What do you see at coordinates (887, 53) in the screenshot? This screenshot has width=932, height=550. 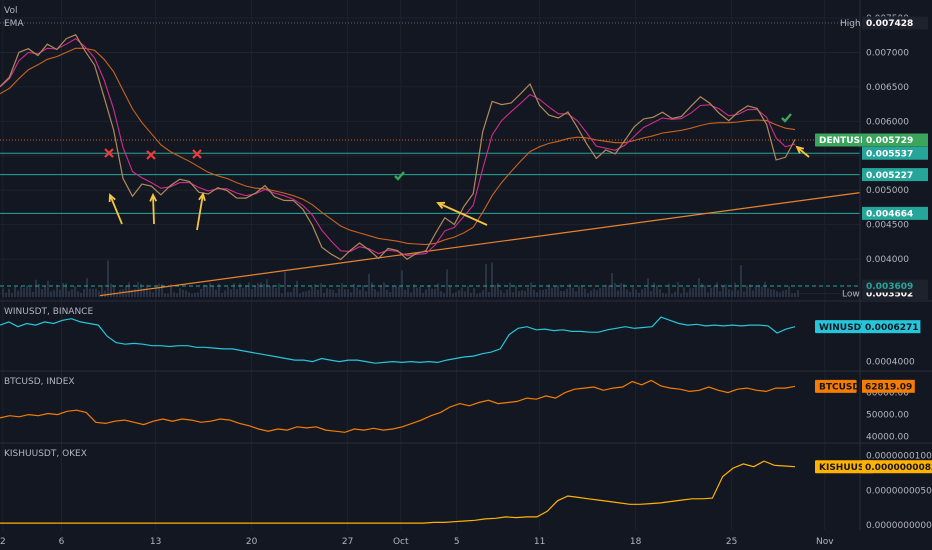 I see `axis-tick-label: 0.007000` at bounding box center [887, 53].